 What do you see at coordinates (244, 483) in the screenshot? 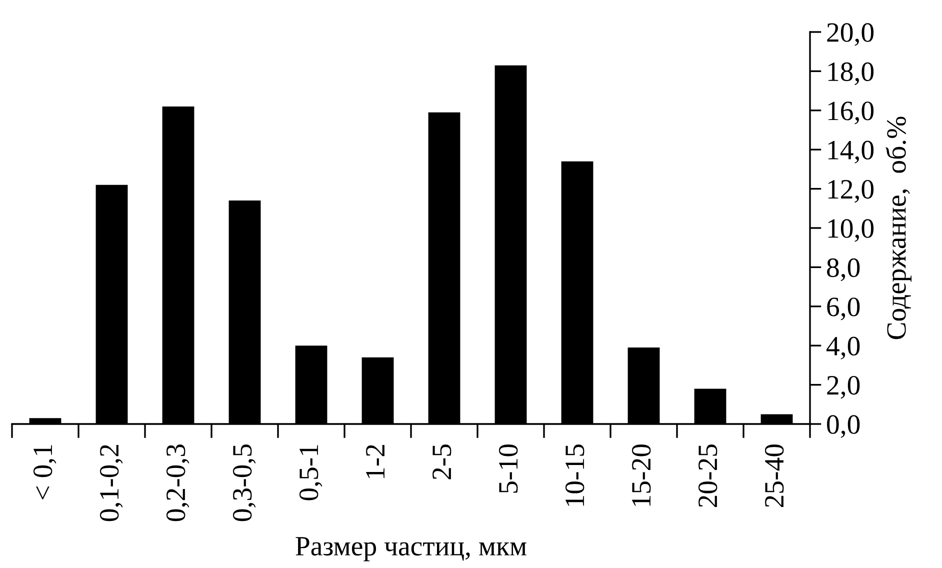
I see `x-tick-label: 0,3-0,5` at bounding box center [244, 483].